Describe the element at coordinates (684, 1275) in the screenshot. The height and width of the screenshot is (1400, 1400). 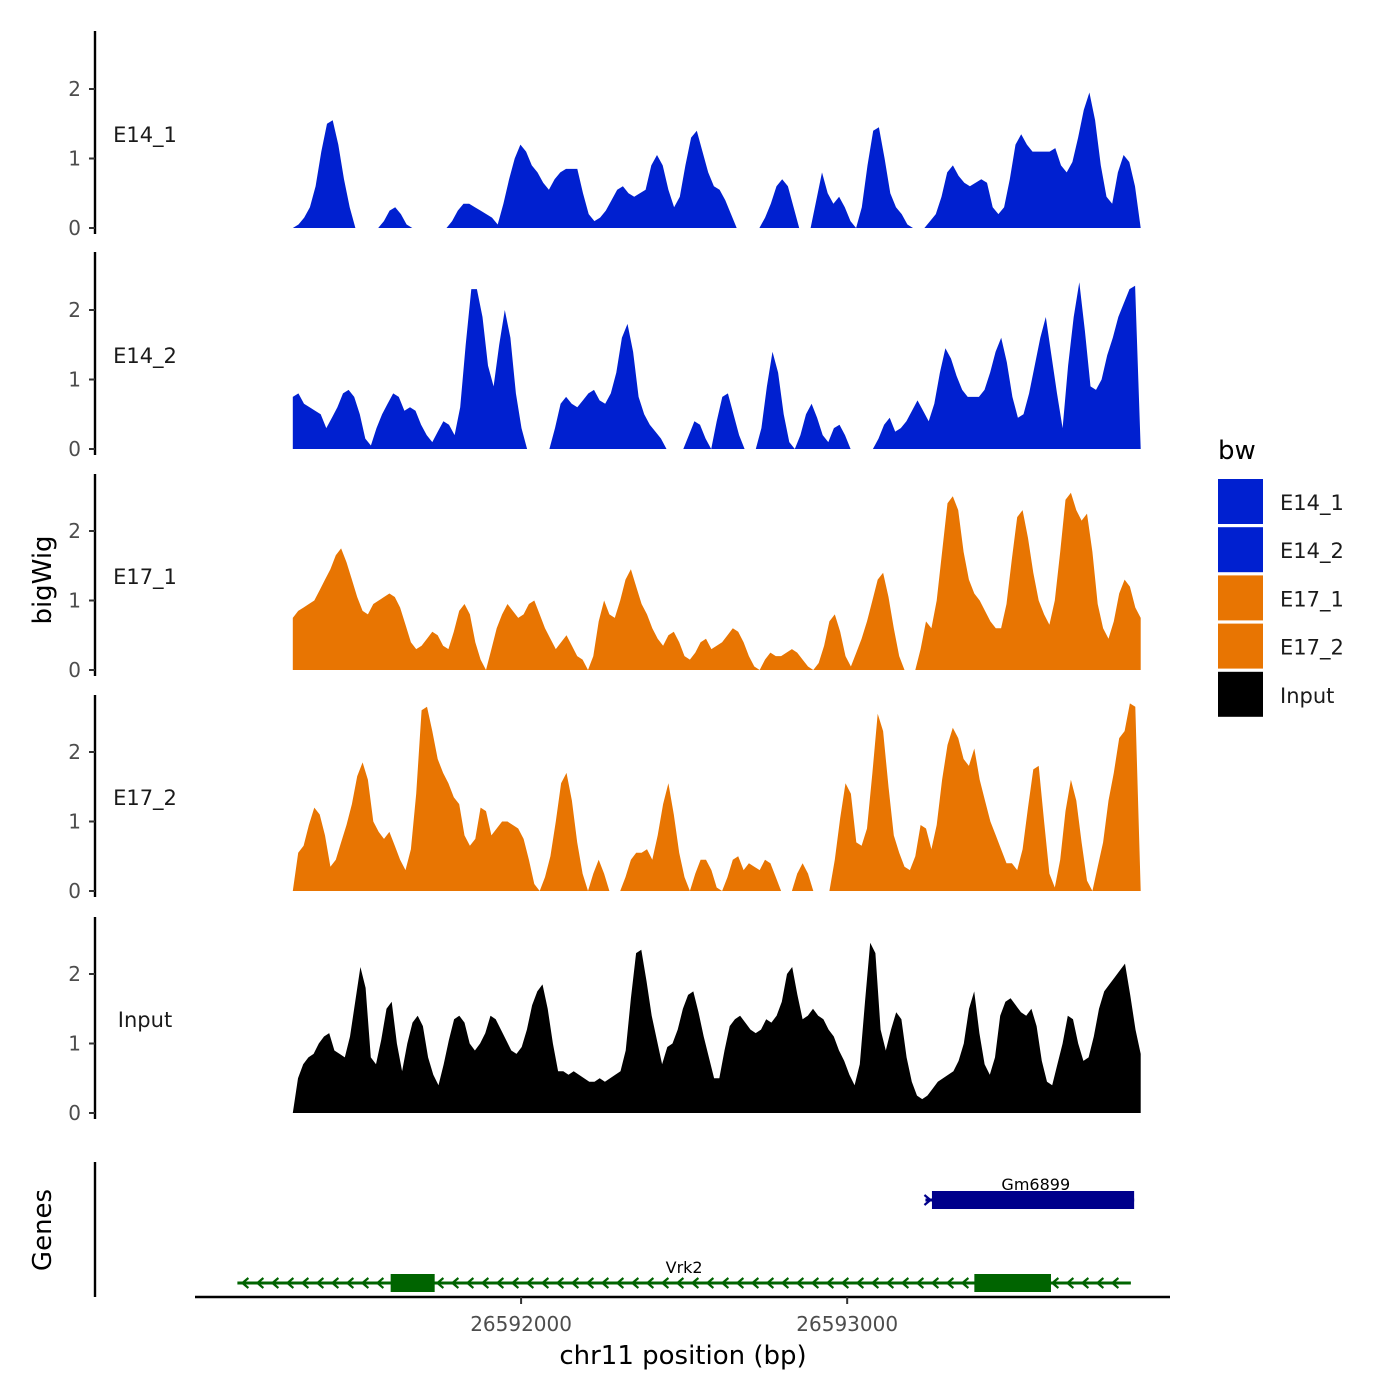
I see `gene-vrk2: Vrk2` at that location.